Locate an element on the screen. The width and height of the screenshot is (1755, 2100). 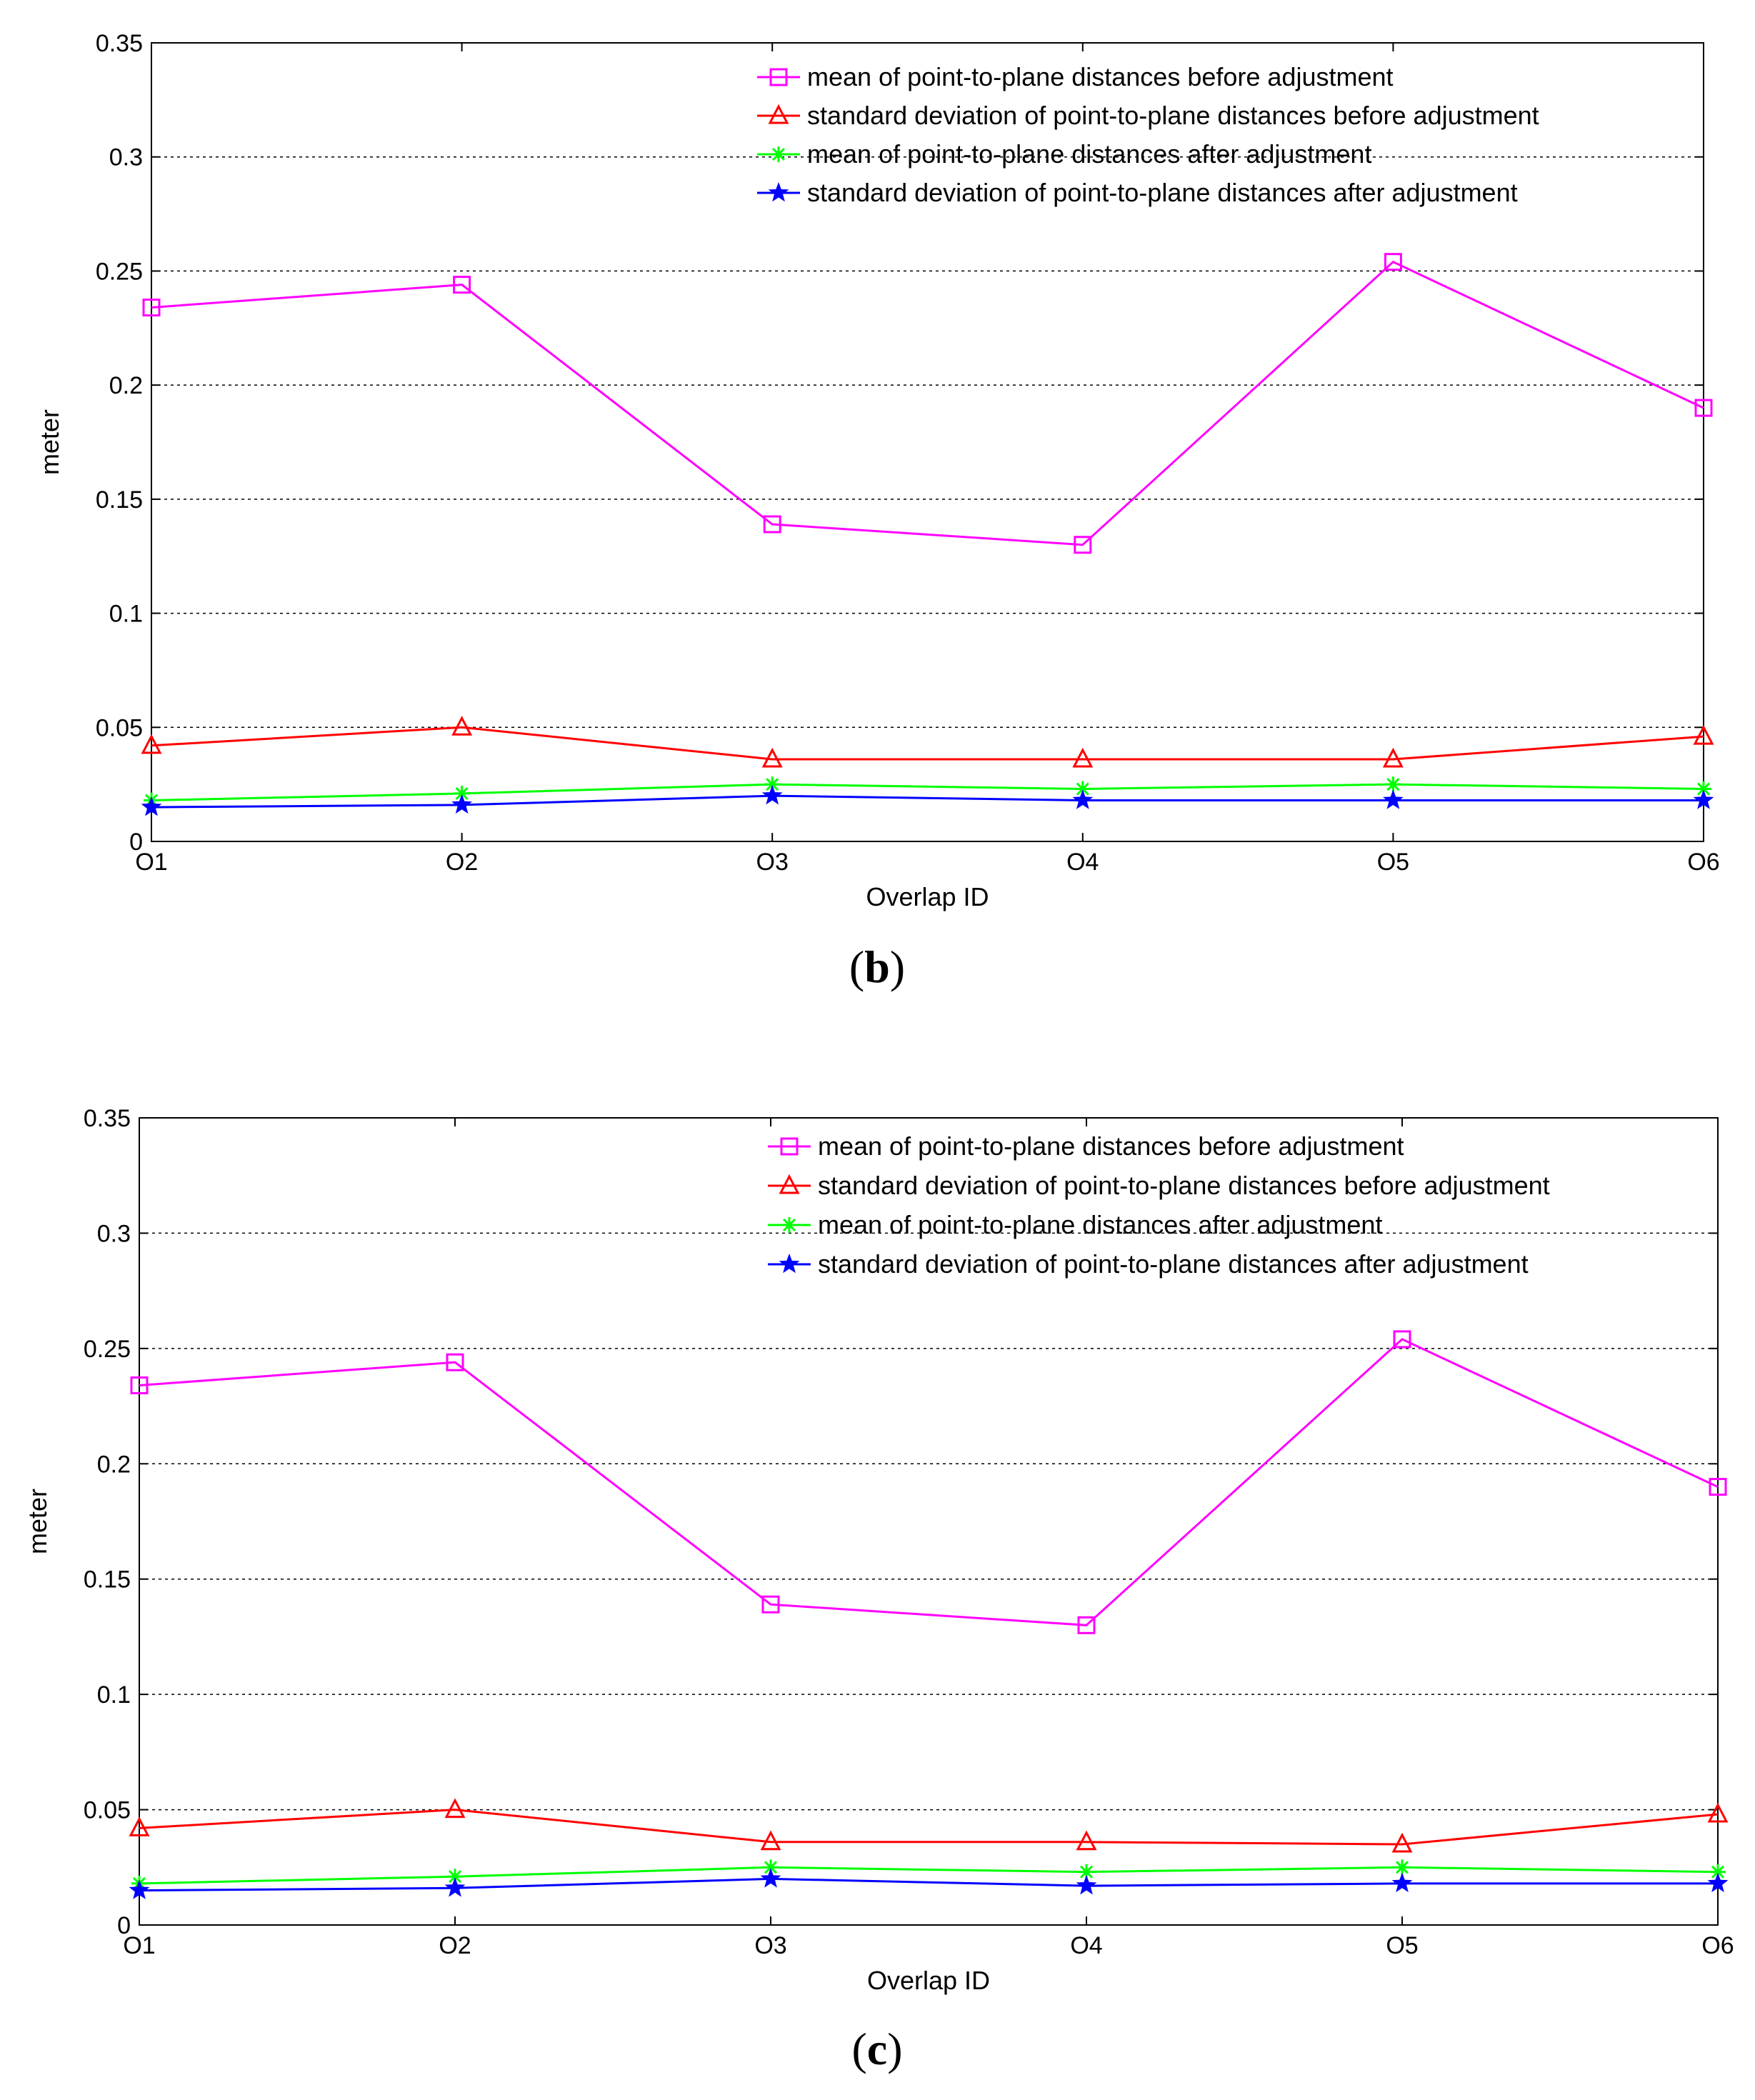
y-tick-label: 0.05 is located at coordinates (119, 727).